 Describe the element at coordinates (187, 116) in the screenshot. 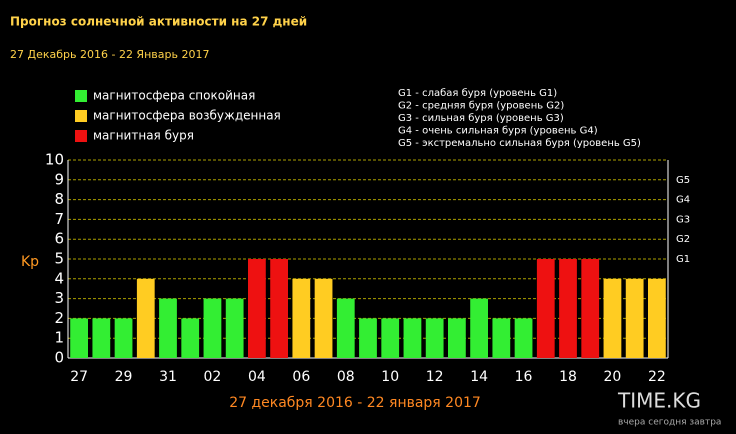

I see `legend-label: магнитосфера возбужденная` at that location.